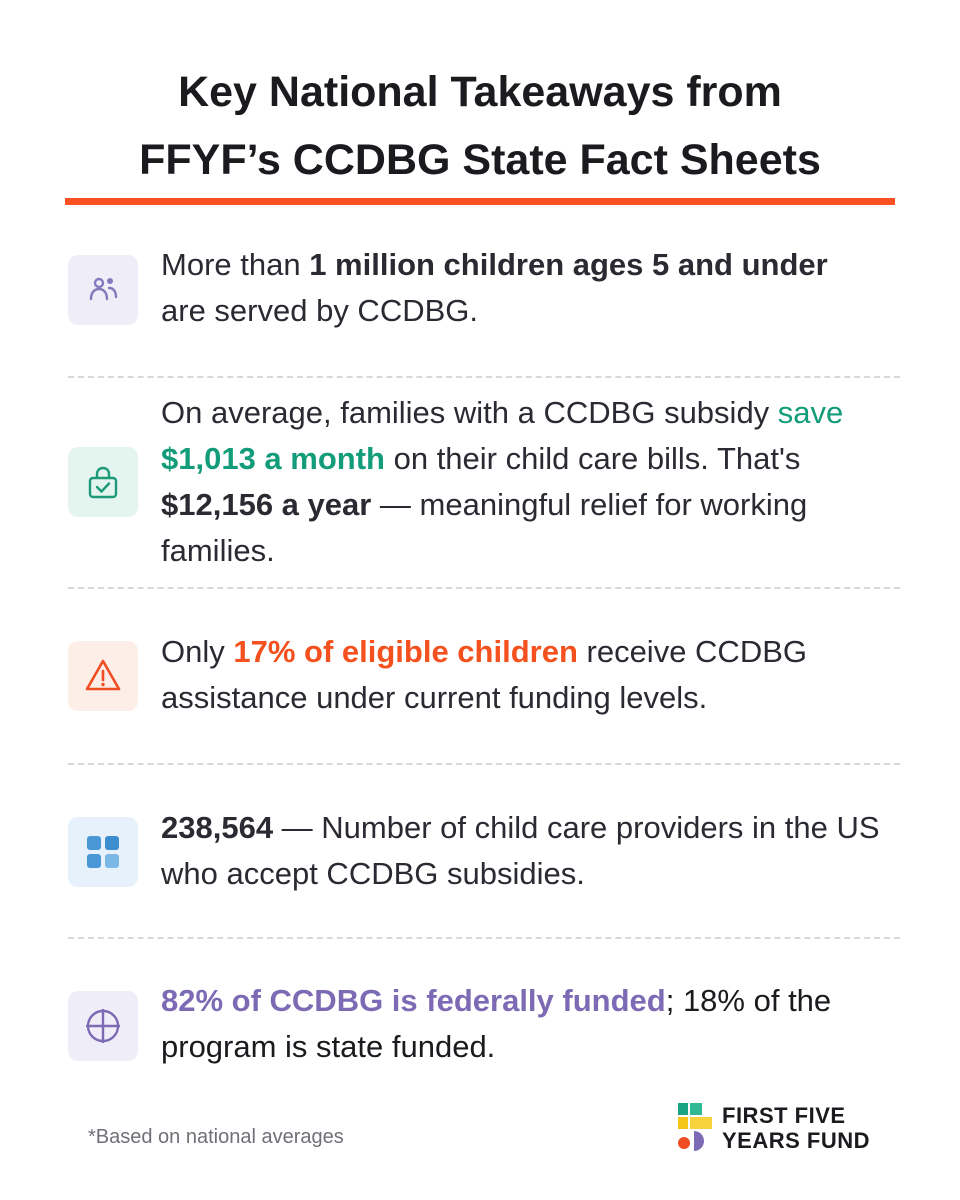  Describe the element at coordinates (796, 1140) in the screenshot. I see `logo-line-2: YEARS FUND` at that location.